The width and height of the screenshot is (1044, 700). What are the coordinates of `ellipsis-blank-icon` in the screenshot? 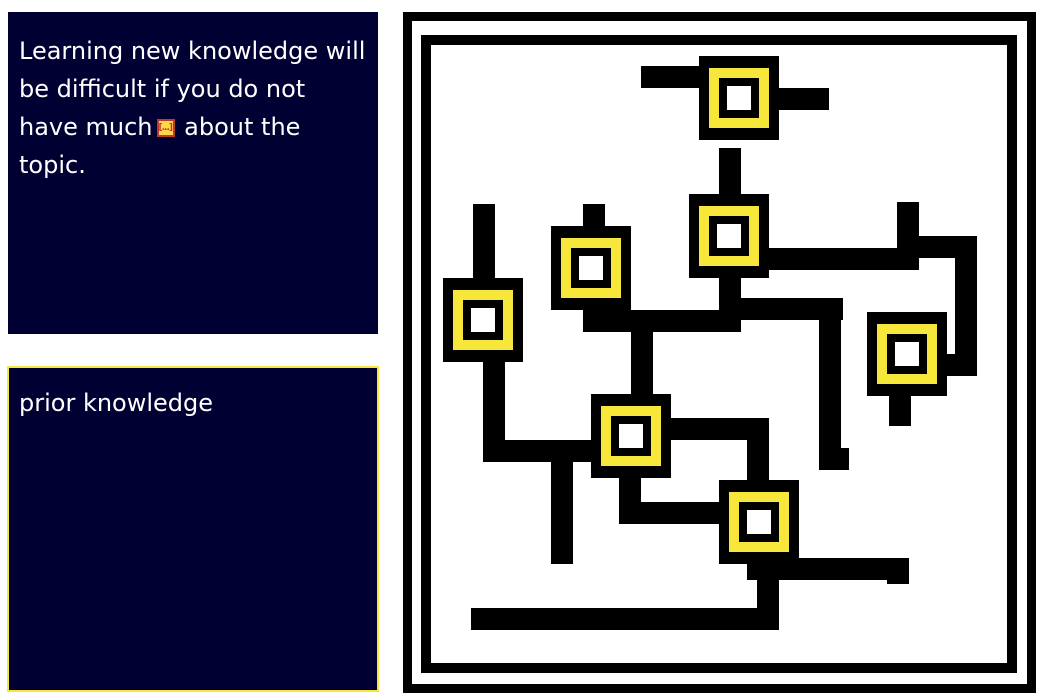 It's located at (165, 128).